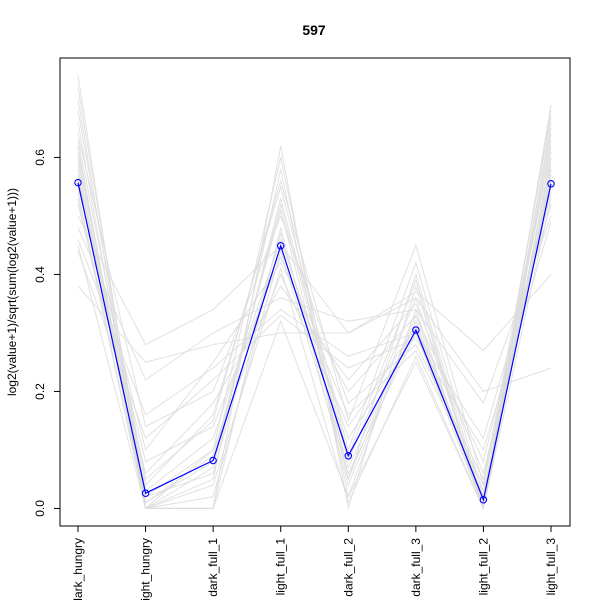  What do you see at coordinates (416, 567) in the screenshot?
I see `x-tick-label: dark_full_3` at bounding box center [416, 567].